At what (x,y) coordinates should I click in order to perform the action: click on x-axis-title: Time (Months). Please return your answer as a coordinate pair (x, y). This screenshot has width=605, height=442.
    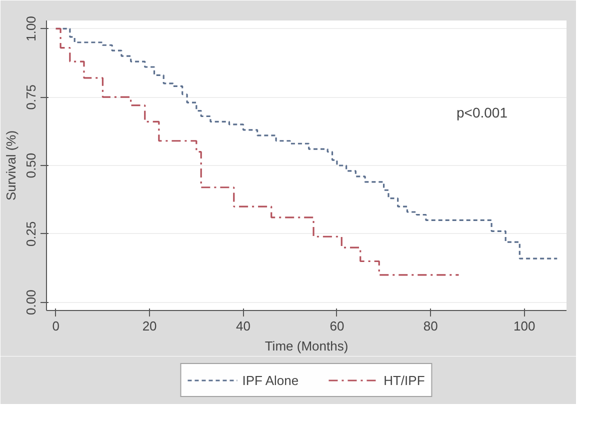
    Looking at the image, I should click on (306, 346).